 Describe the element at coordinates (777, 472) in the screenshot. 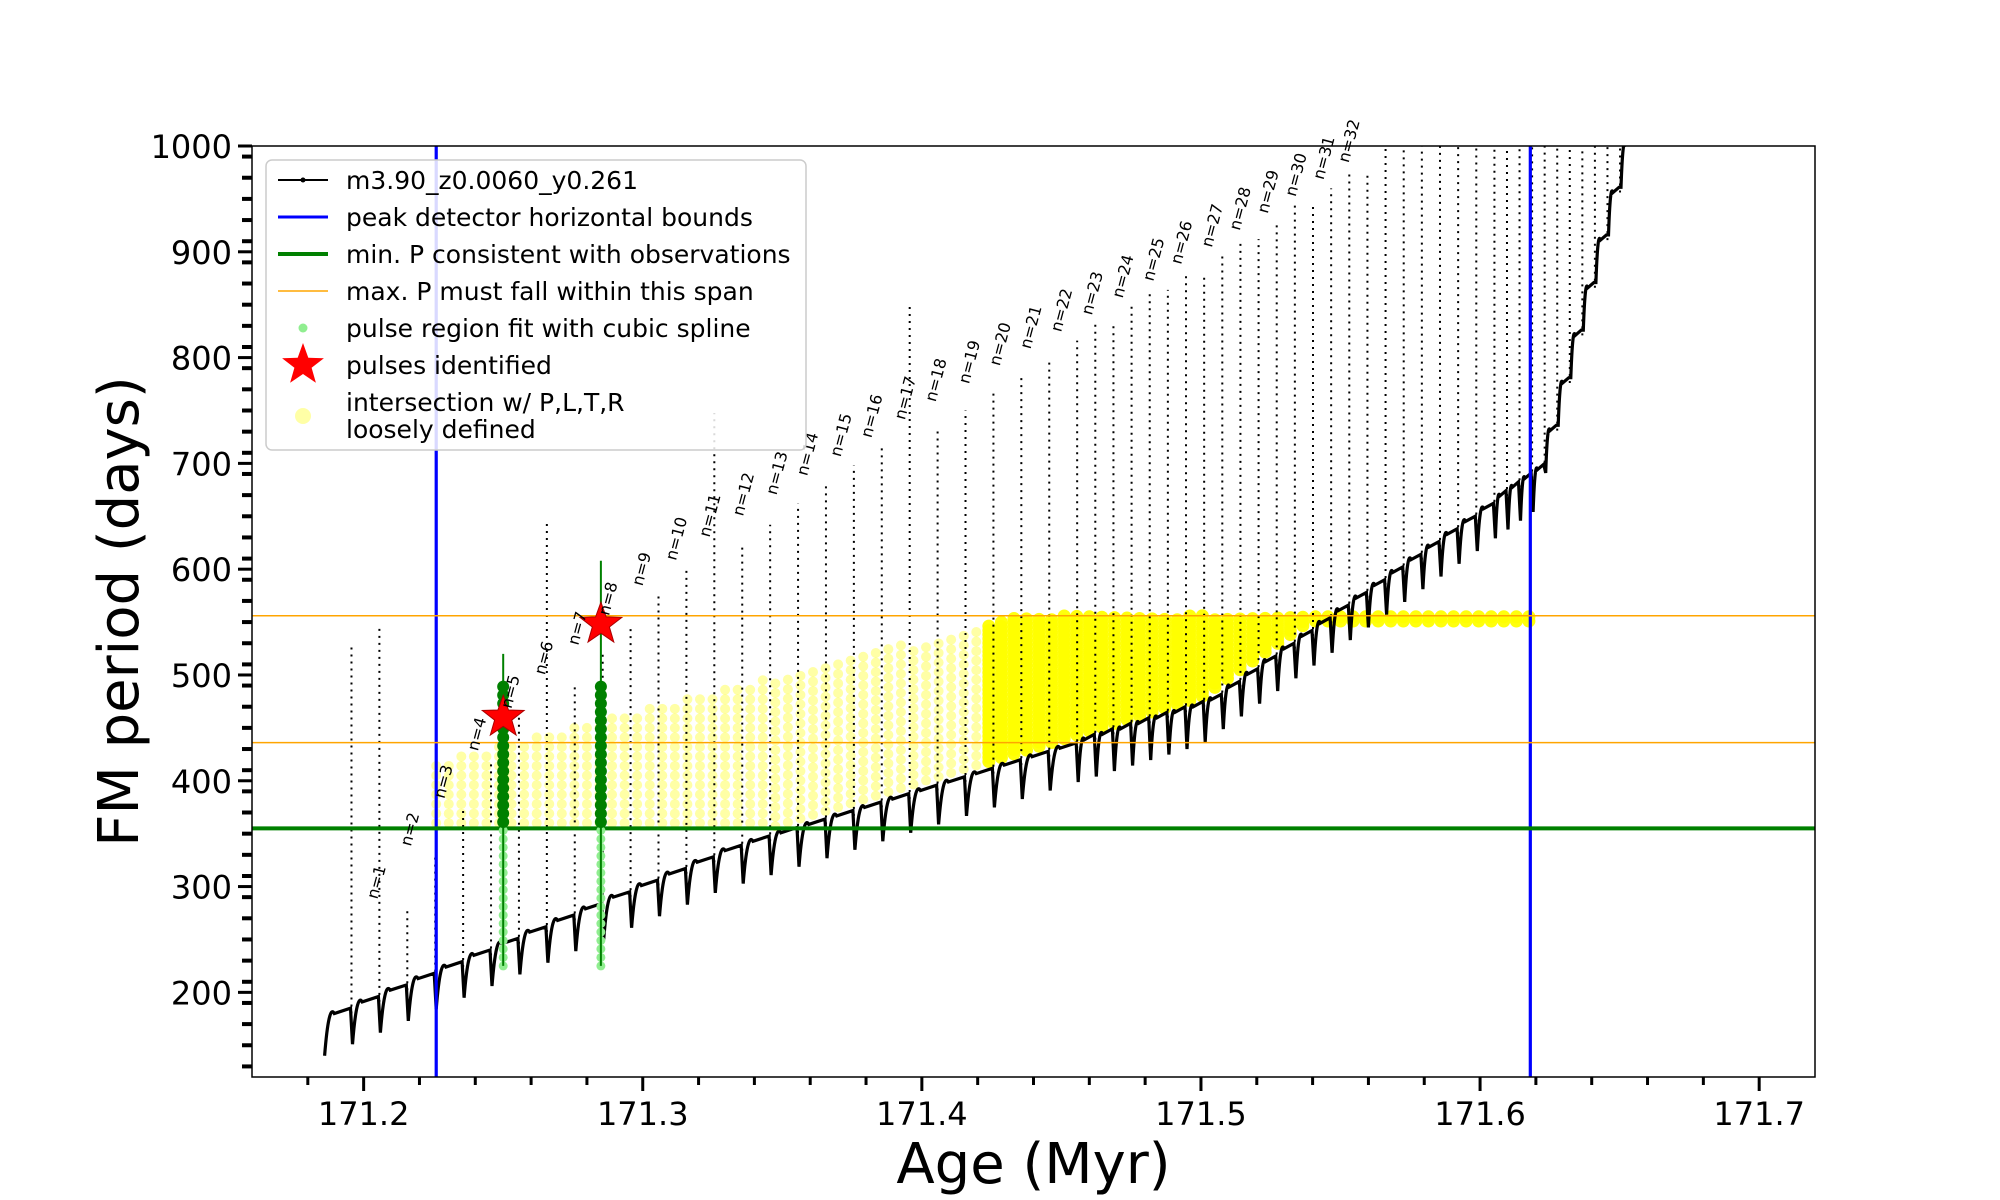

I see `pulse-label: n=13` at that location.